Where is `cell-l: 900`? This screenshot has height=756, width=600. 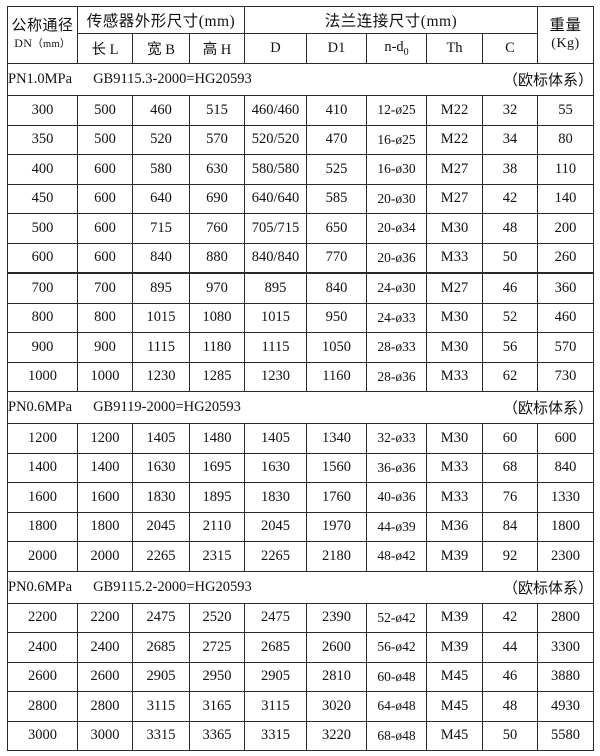 cell-l: 900 is located at coordinates (105, 347).